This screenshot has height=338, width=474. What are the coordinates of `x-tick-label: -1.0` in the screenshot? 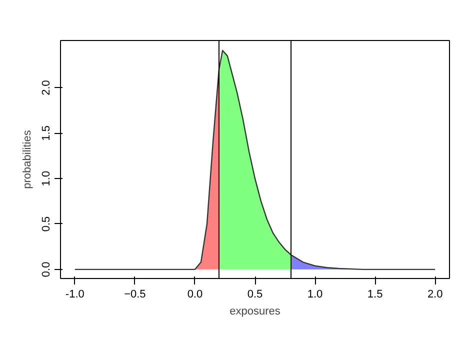 It's located at (74, 294).